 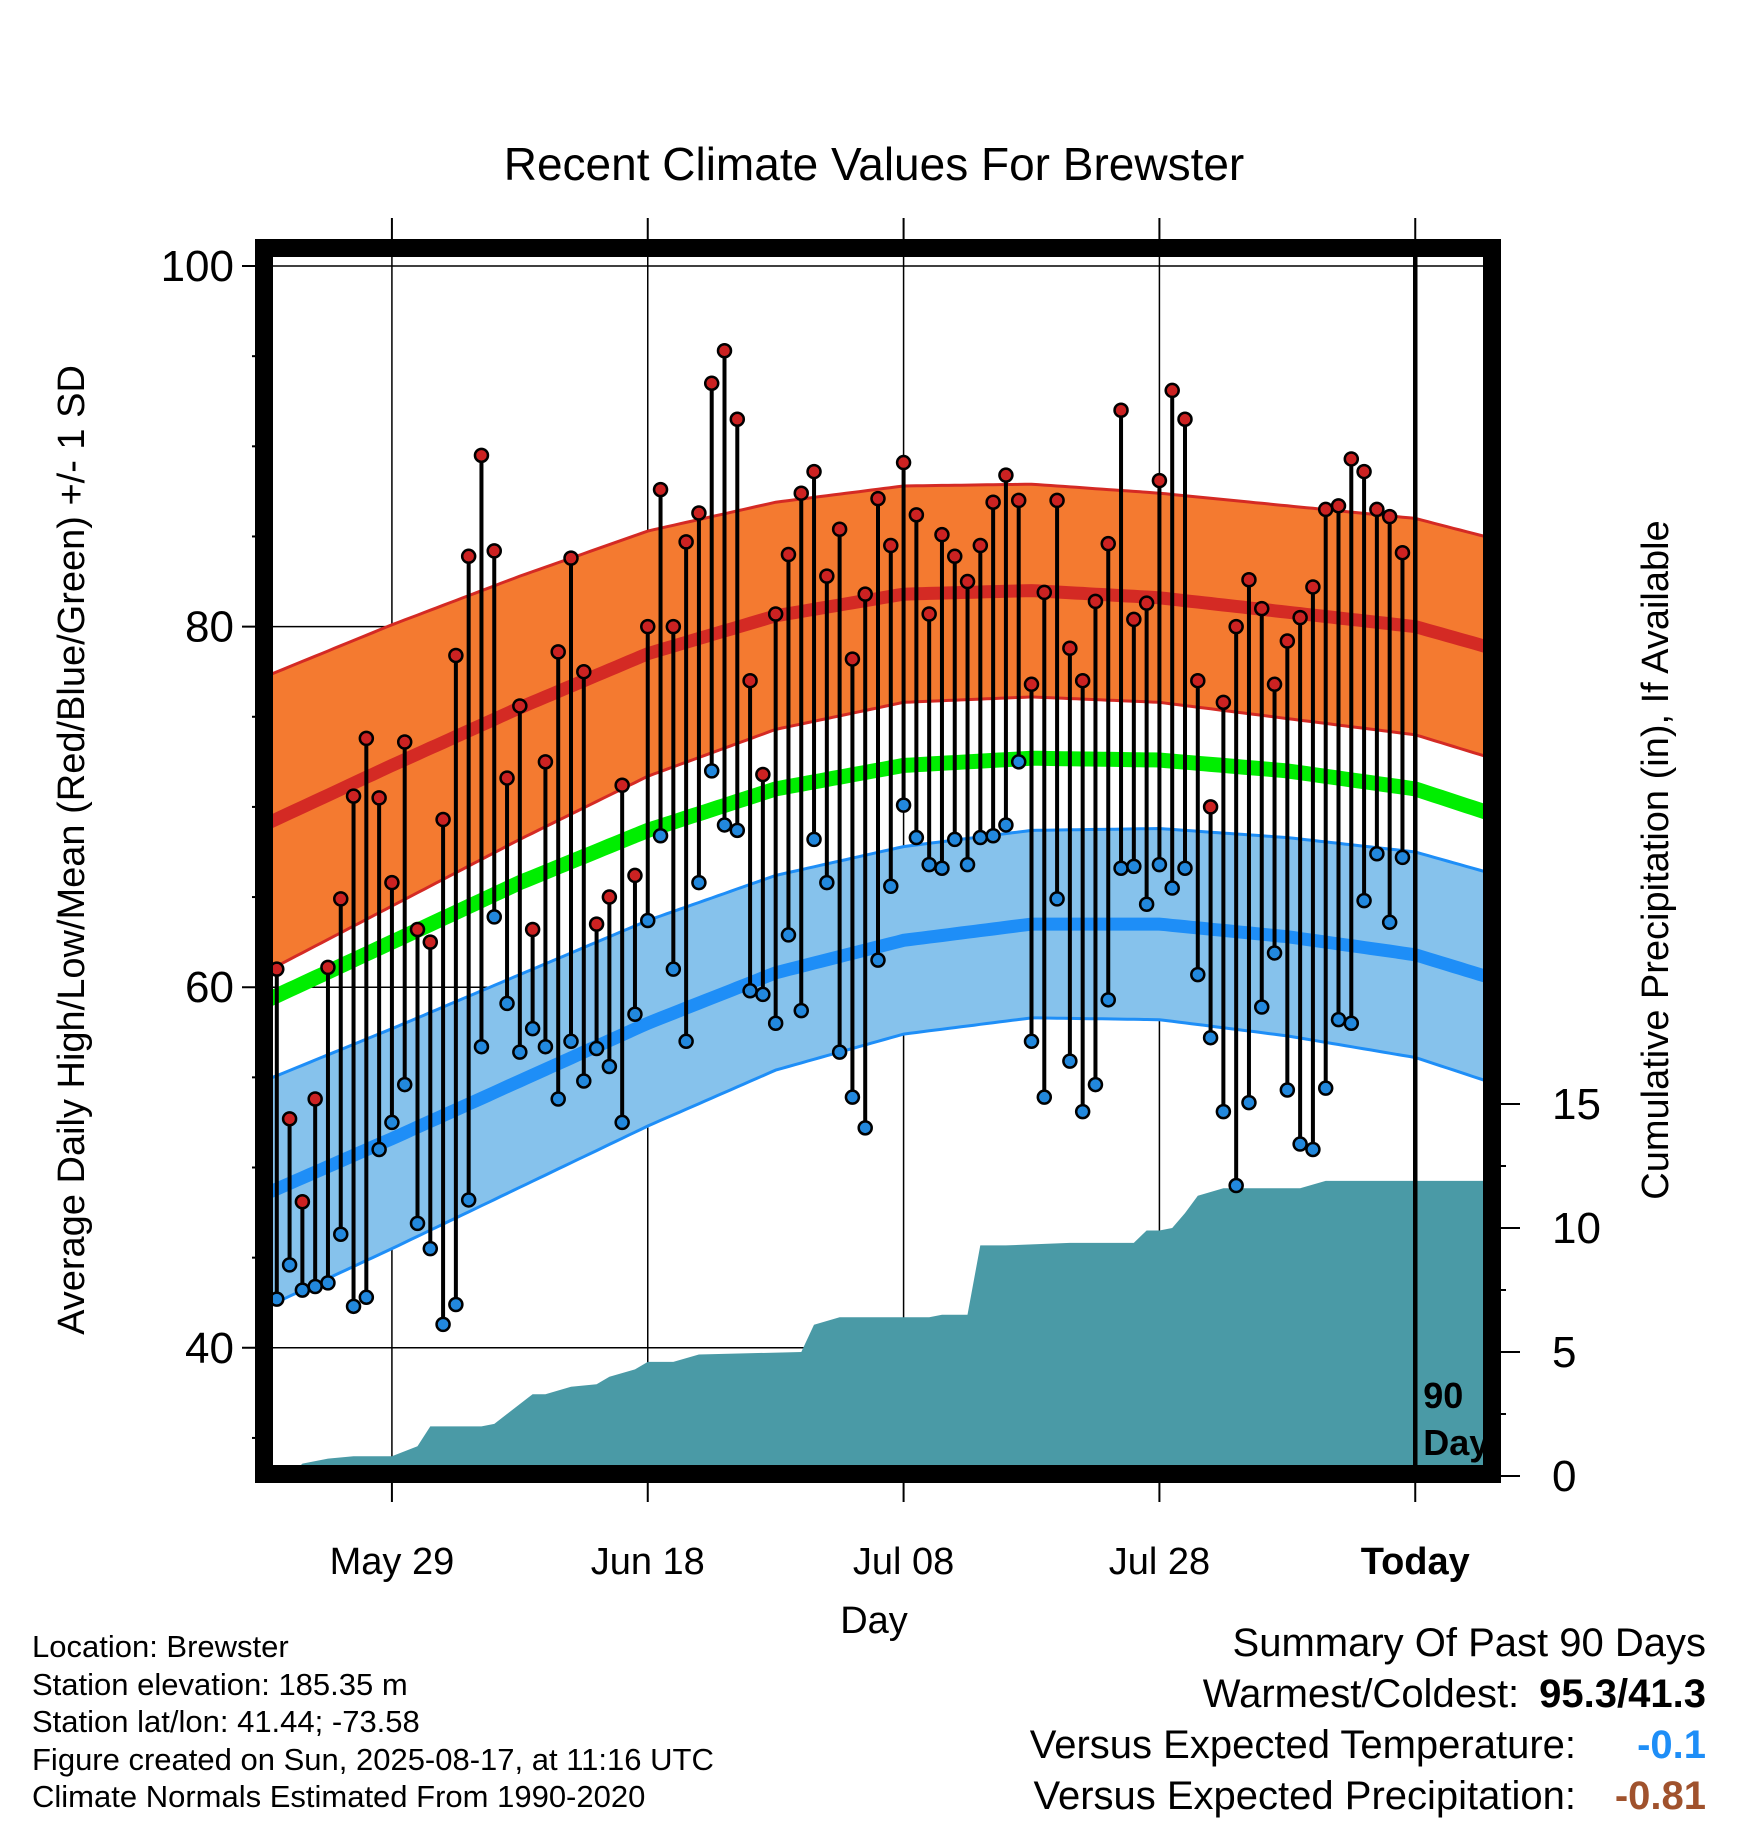 I want to click on location-text: Location: Brewster, so click(x=160, y=1646).